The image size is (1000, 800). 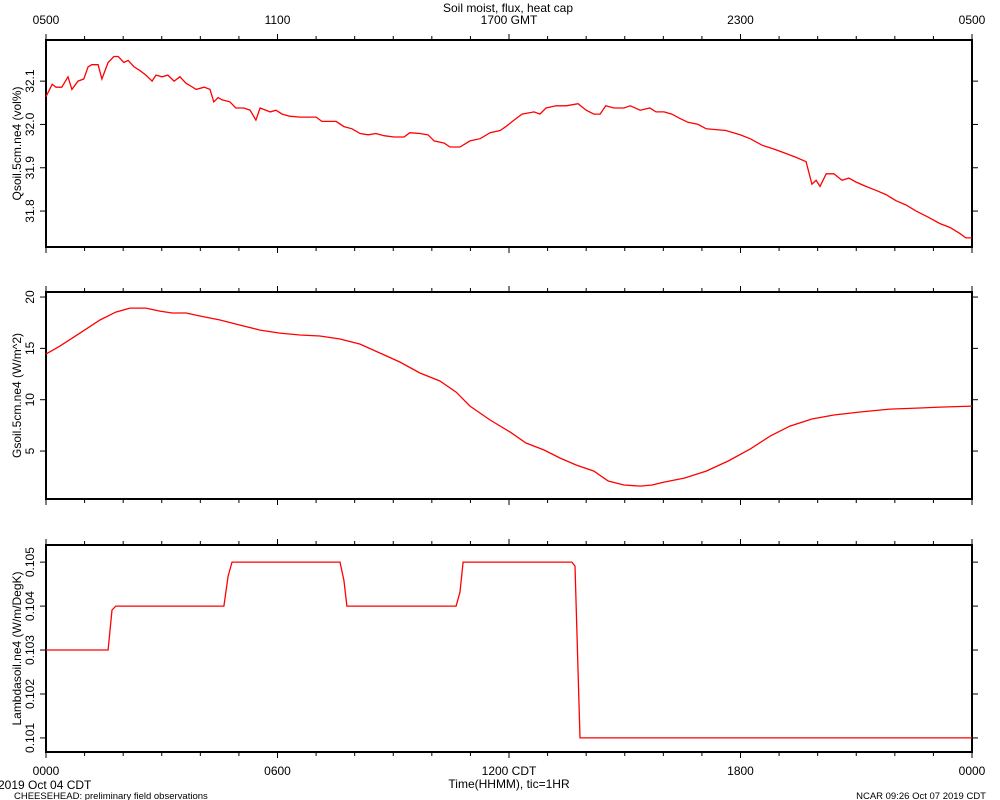 What do you see at coordinates (17, 143) in the screenshot?
I see `y-axis-label: Qsoil.5cm.ne4 (vol%)` at bounding box center [17, 143].